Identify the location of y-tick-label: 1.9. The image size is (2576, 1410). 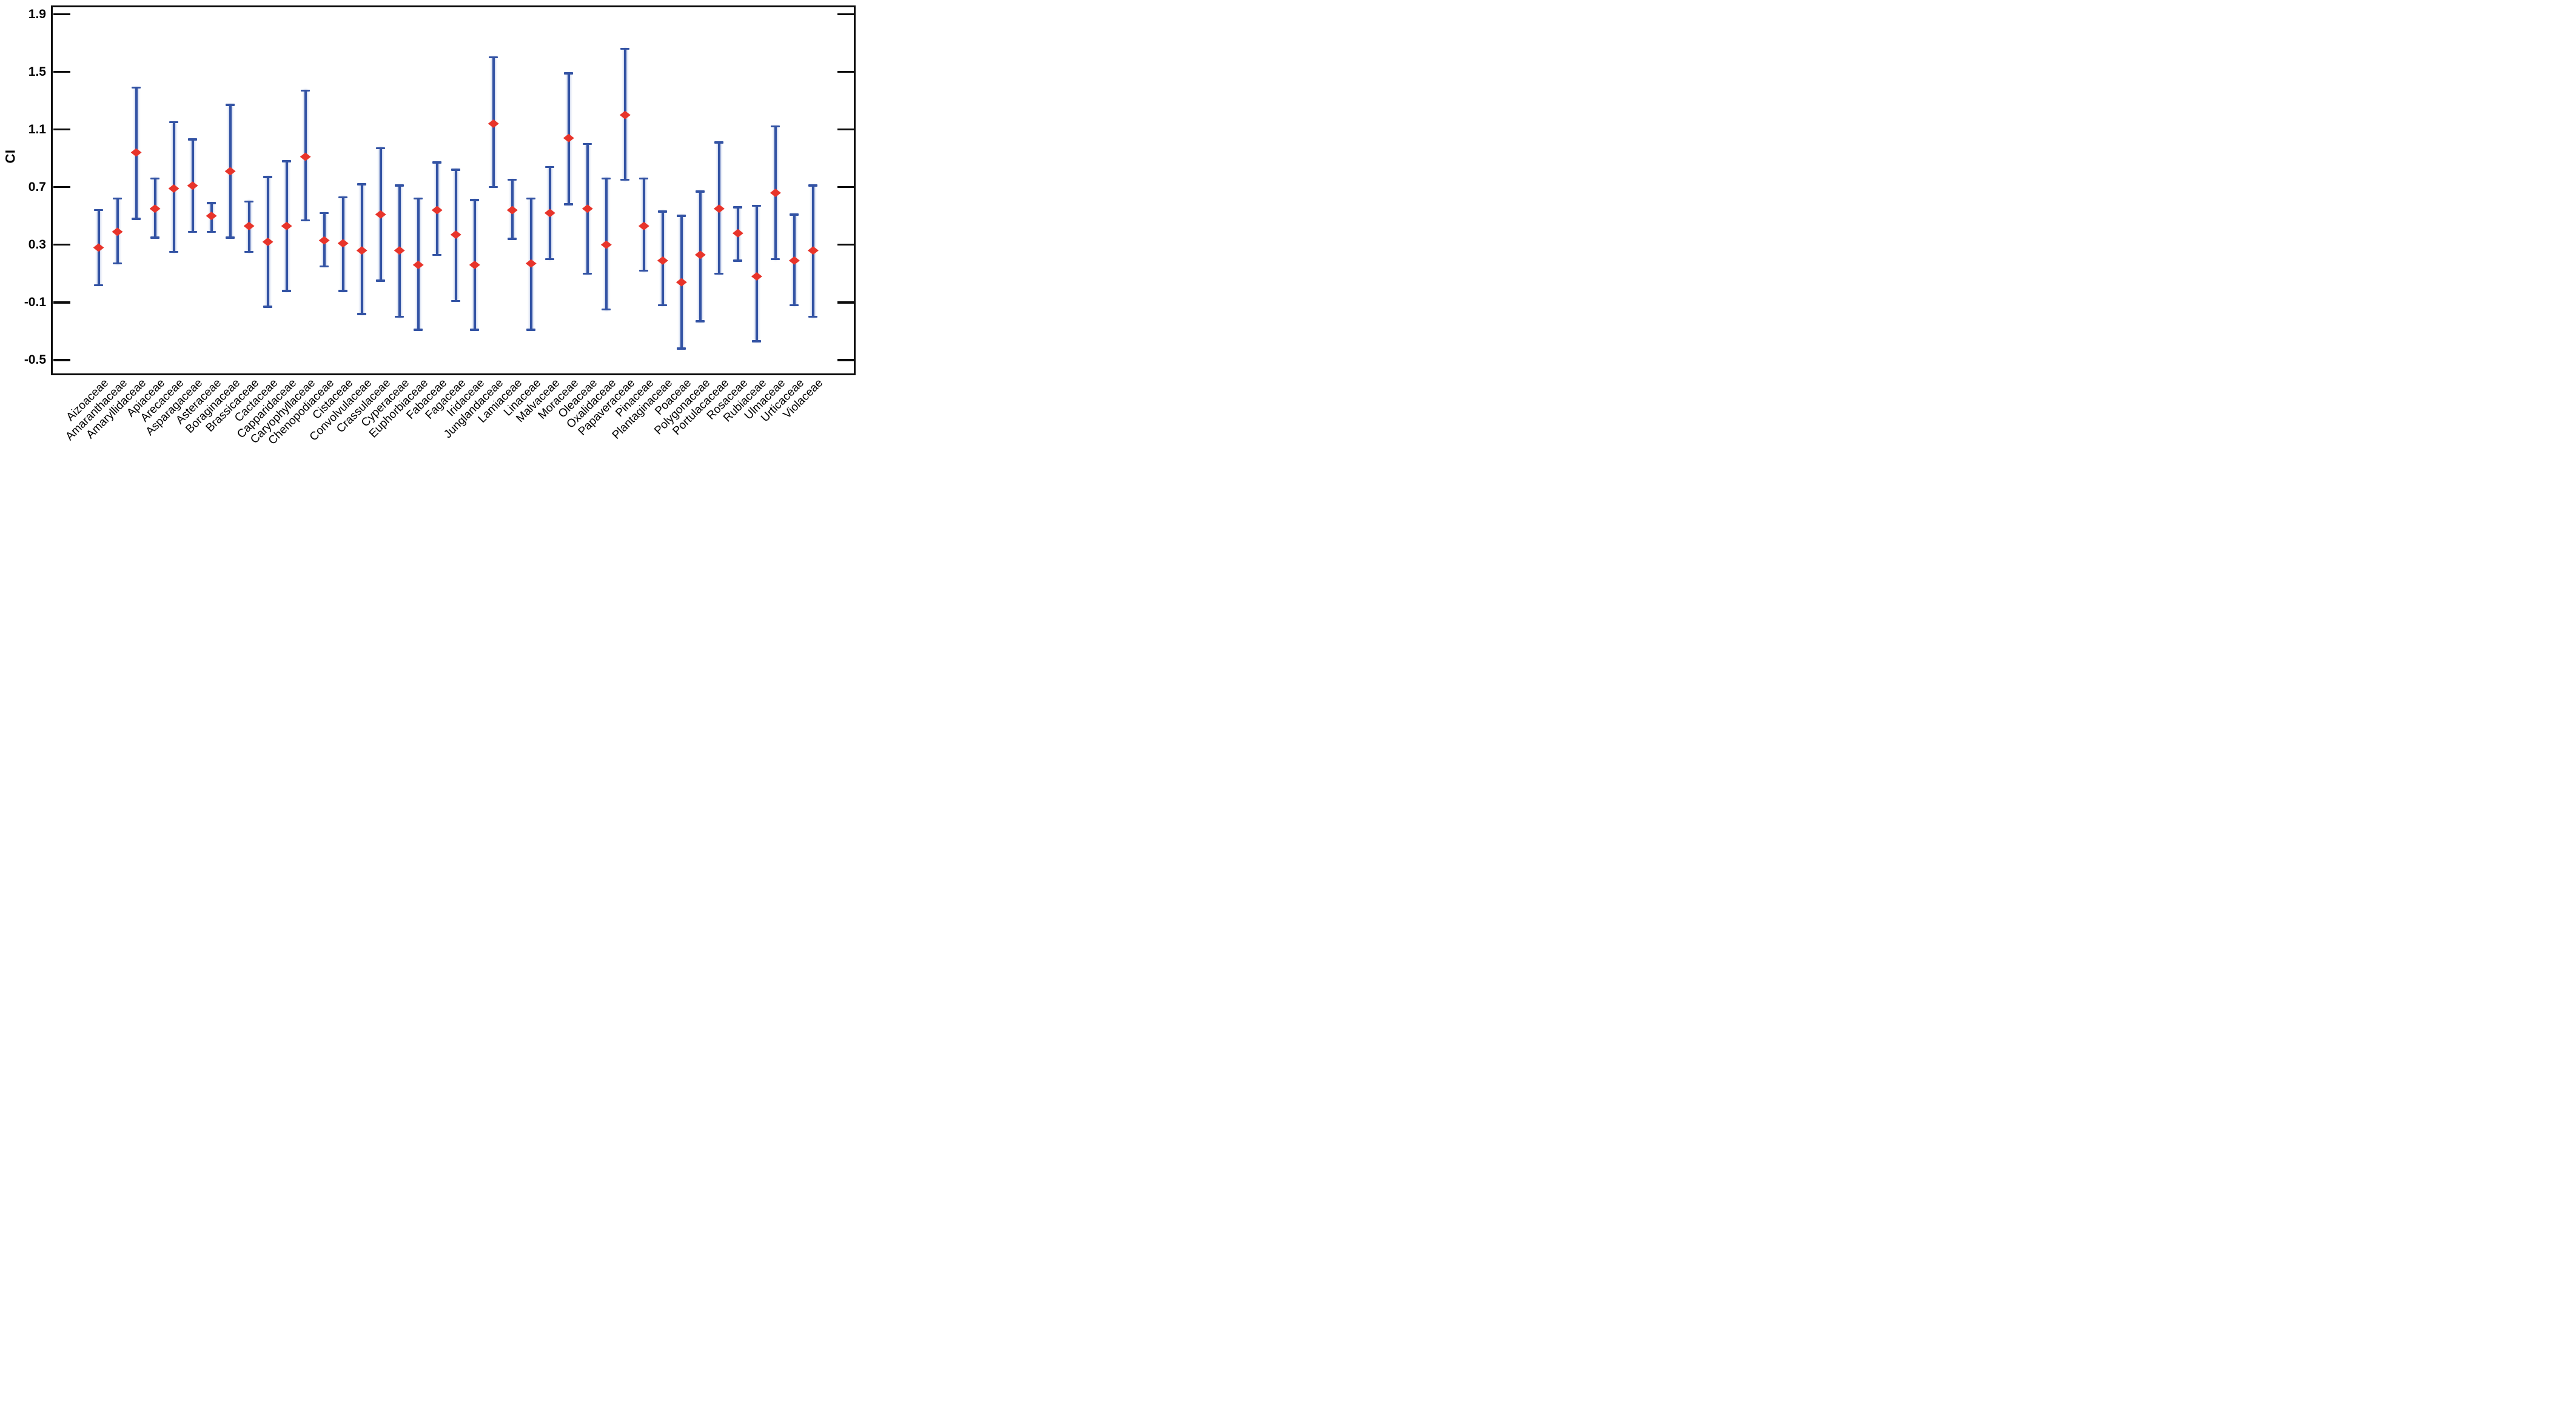
(37, 14).